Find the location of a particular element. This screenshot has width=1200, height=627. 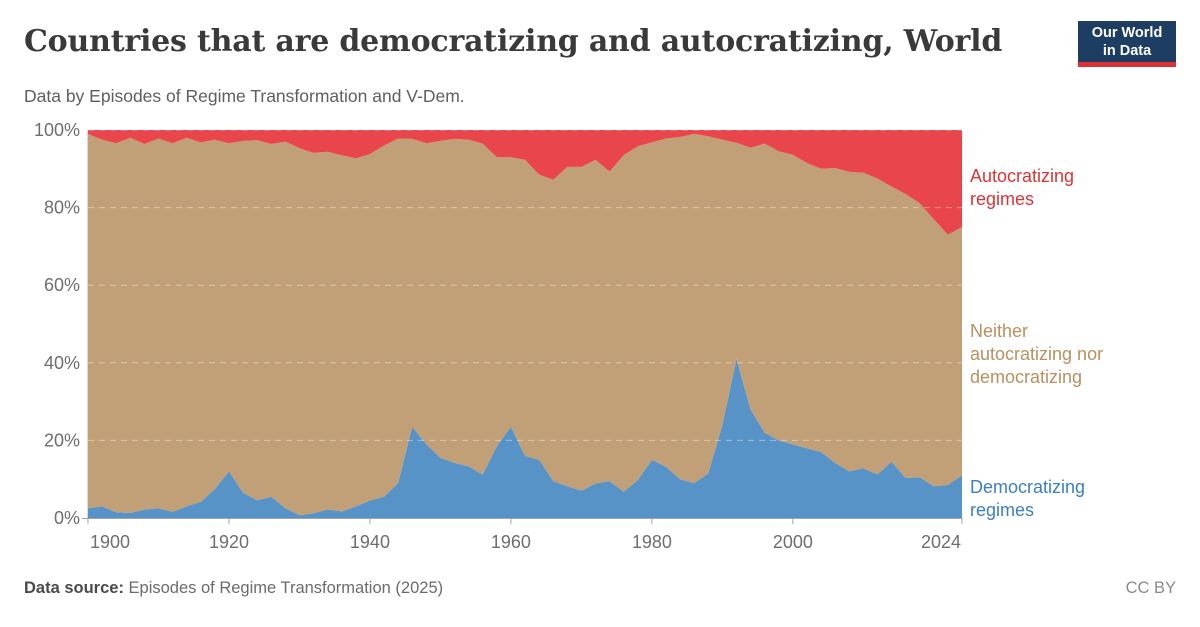

x-axis-tick-label: 1940 is located at coordinates (370, 542).